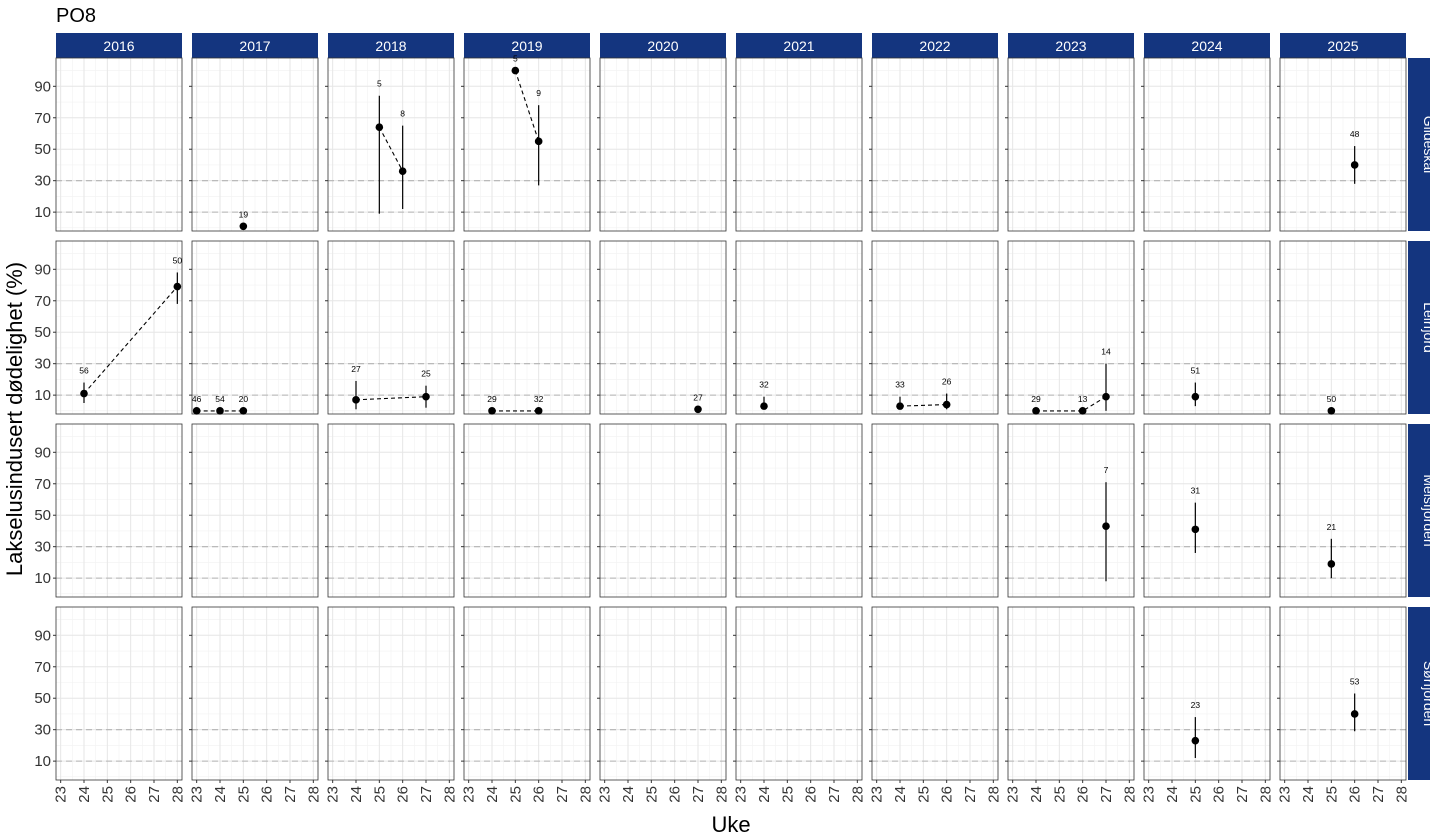 The image size is (1437, 837). Describe the element at coordinates (1429, 510) in the screenshot. I see `region-strip-label: Meisfjorden` at that location.